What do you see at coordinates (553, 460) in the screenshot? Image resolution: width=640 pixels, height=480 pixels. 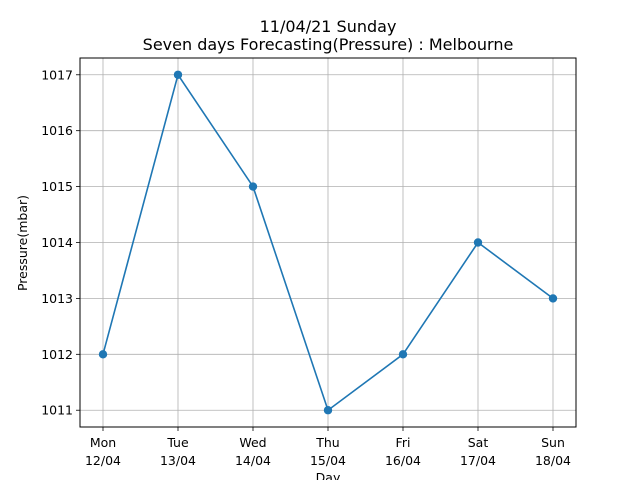 I see `x-tick-label-date: 18/04` at bounding box center [553, 460].